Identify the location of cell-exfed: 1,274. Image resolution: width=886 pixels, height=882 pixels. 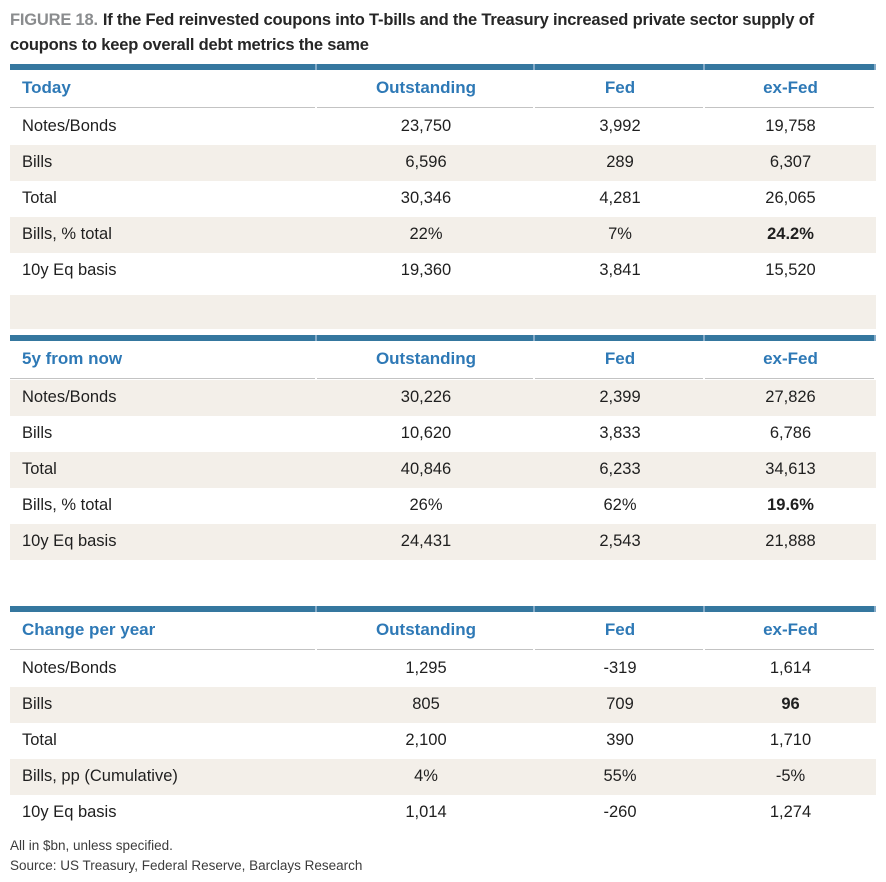
(790, 812).